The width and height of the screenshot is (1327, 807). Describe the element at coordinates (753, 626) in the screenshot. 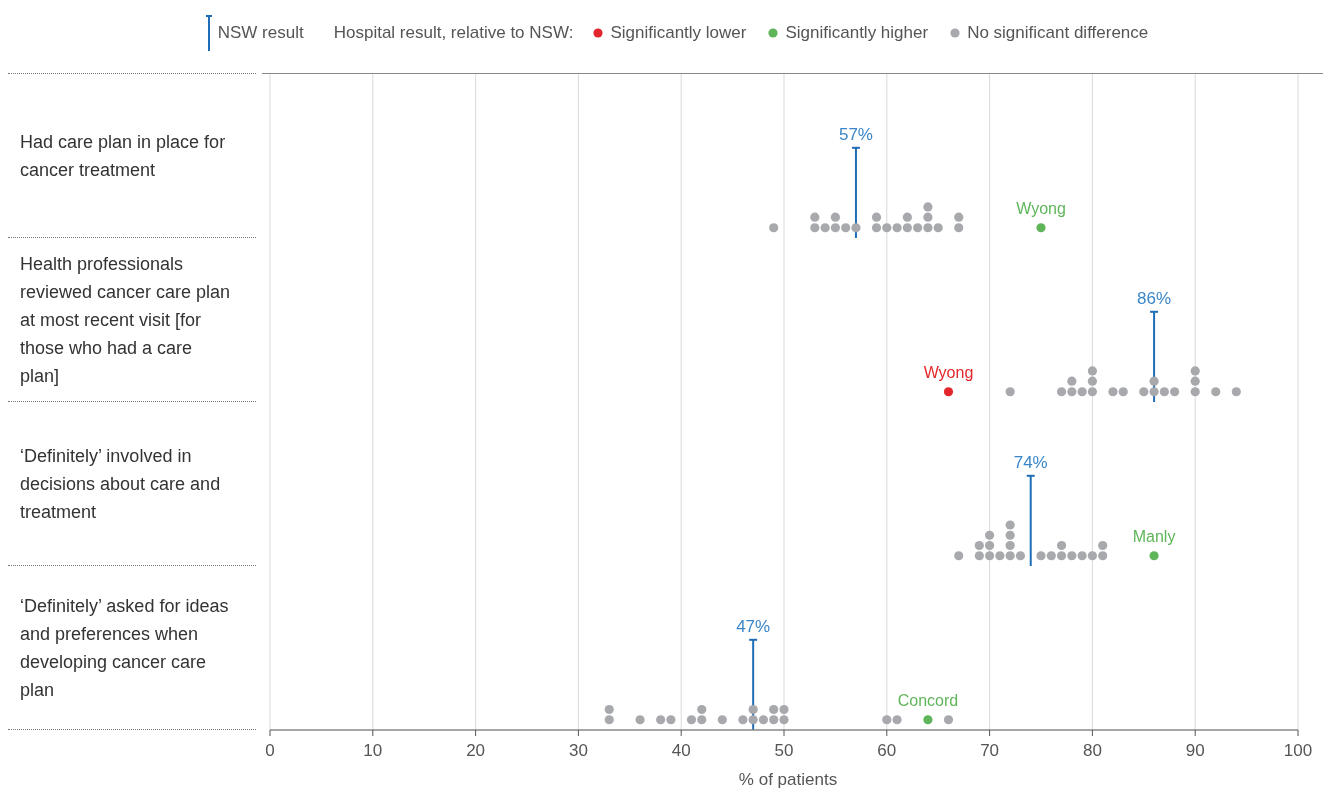

I see `ref-line-label: 47%` at that location.